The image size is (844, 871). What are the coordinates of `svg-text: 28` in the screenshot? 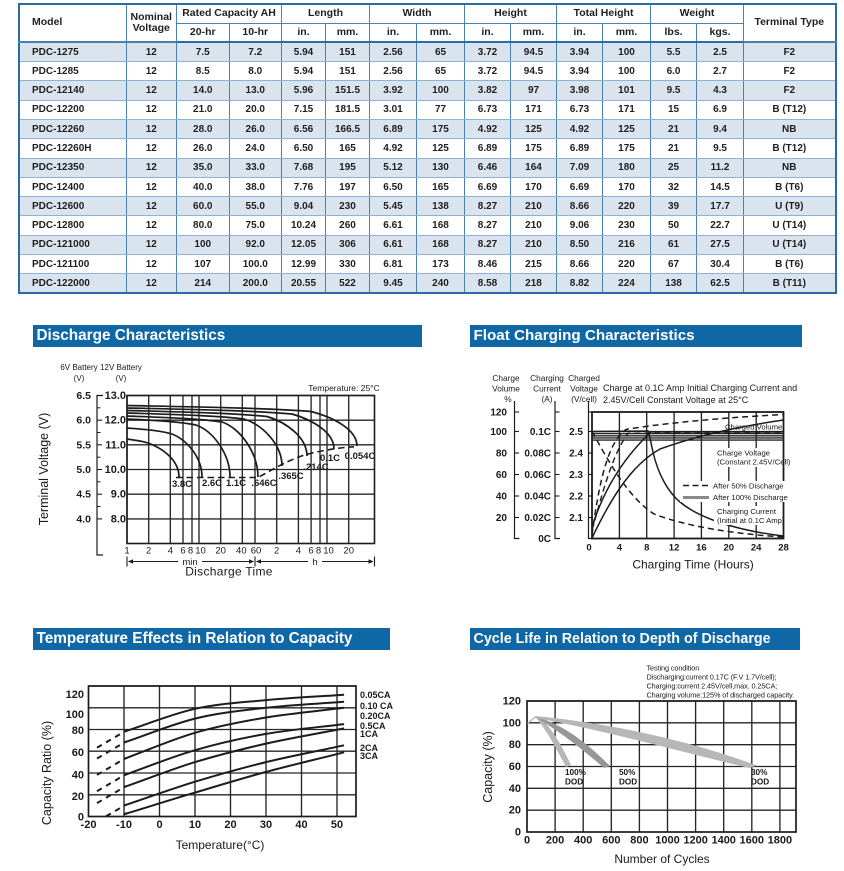 It's located at (783, 548).